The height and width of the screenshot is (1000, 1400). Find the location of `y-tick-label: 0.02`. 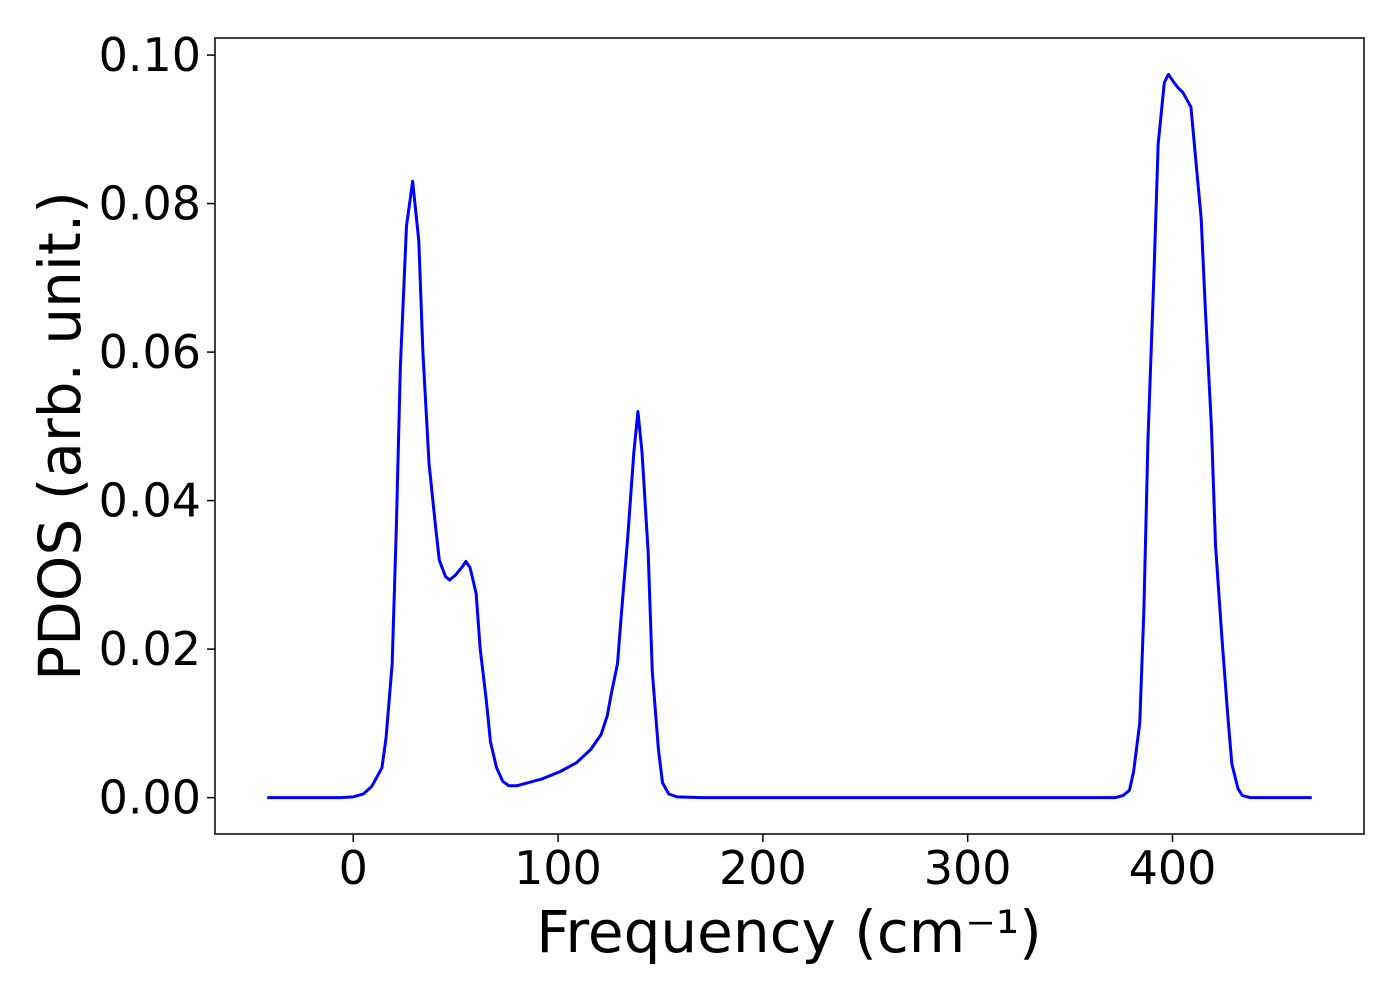

y-tick-label: 0.02 is located at coordinates (150, 649).